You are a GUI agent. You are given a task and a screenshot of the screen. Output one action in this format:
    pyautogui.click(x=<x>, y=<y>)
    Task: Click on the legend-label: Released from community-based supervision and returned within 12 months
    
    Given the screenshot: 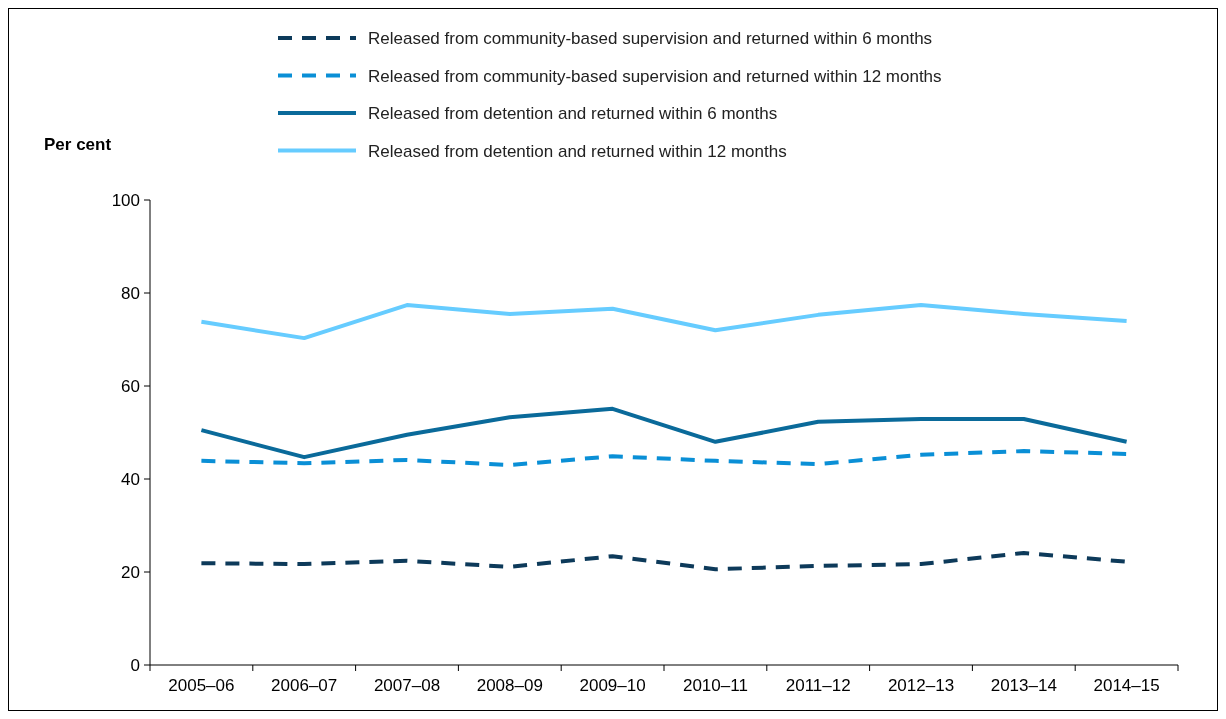 What is the action you would take?
    pyautogui.click(x=655, y=76)
    